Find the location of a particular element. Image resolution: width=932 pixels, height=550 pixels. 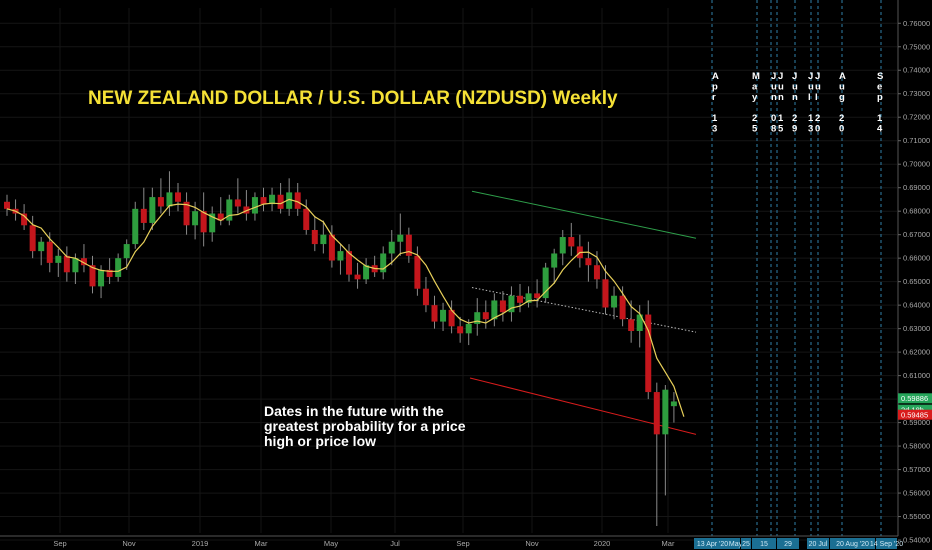

future-date-axis-label: 25 is located at coordinates (746, 544).